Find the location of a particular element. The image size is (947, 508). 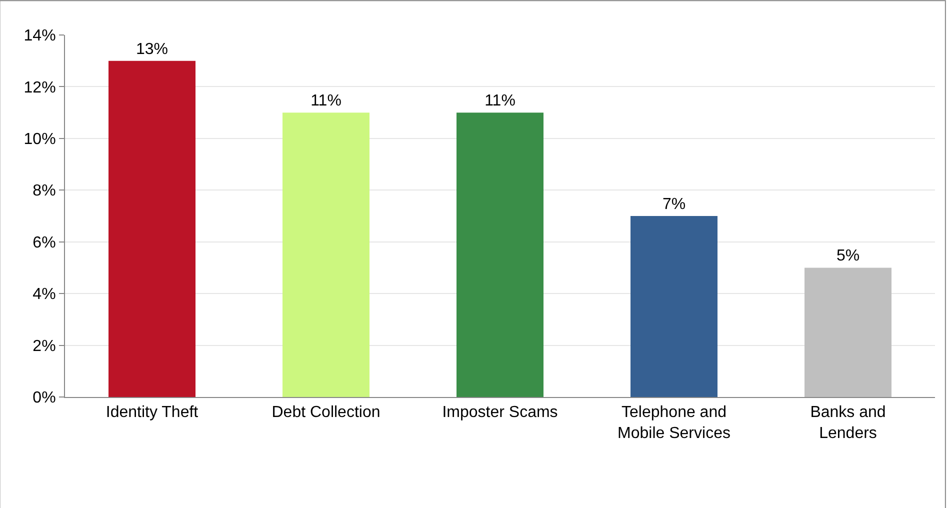

data-label: 5% is located at coordinates (848, 256).